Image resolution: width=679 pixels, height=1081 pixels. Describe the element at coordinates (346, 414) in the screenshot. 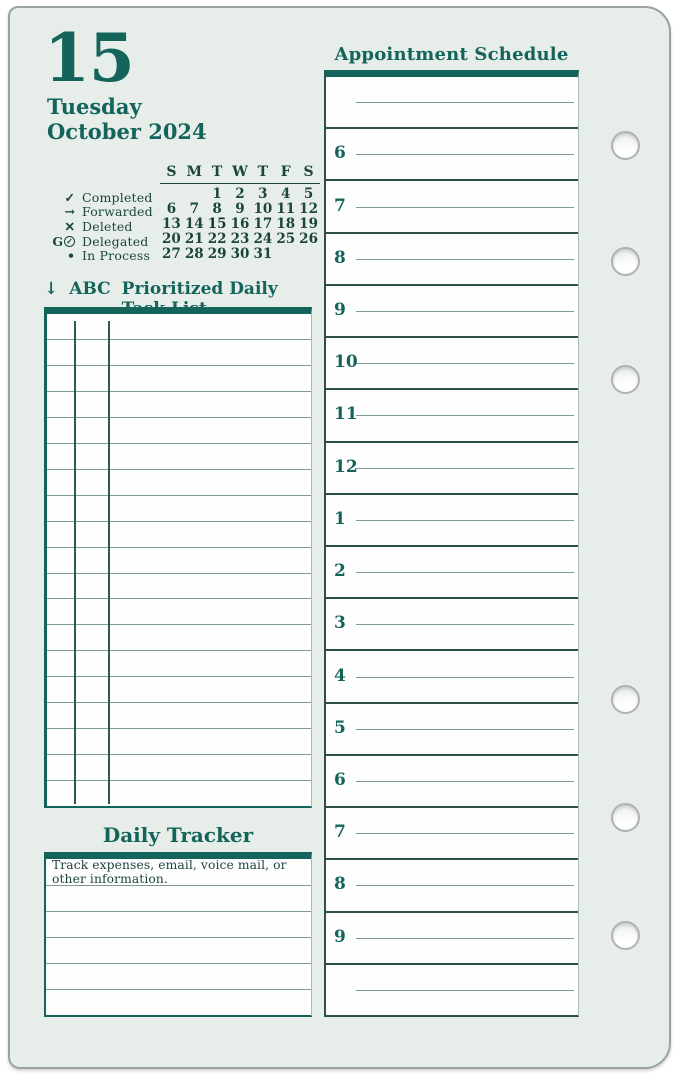

I see `hour-label: 11` at that location.